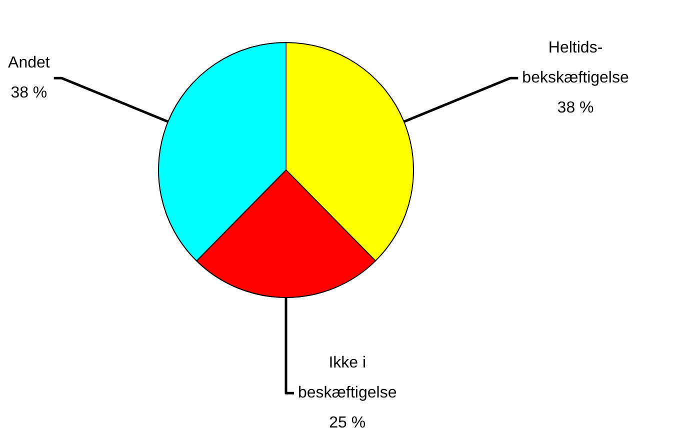  Describe the element at coordinates (347, 378) in the screenshot. I see `slice-label: Ikke i beskæftigelse` at that location.